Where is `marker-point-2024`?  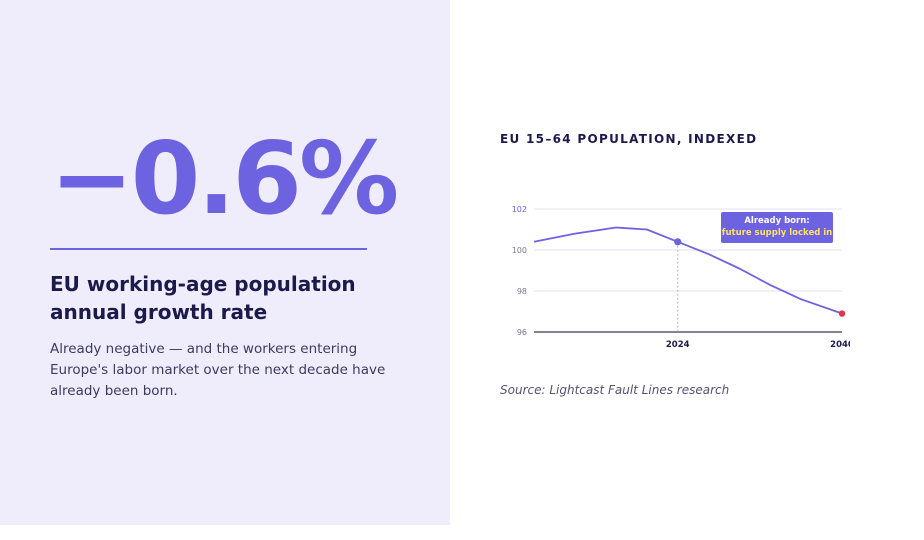 marker-point-2024 is located at coordinates (678, 242).